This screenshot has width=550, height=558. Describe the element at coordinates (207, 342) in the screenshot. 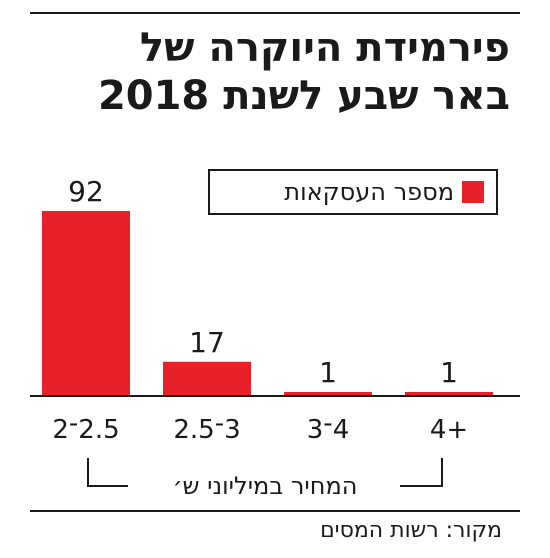

I see `value-label-2: 17` at that location.